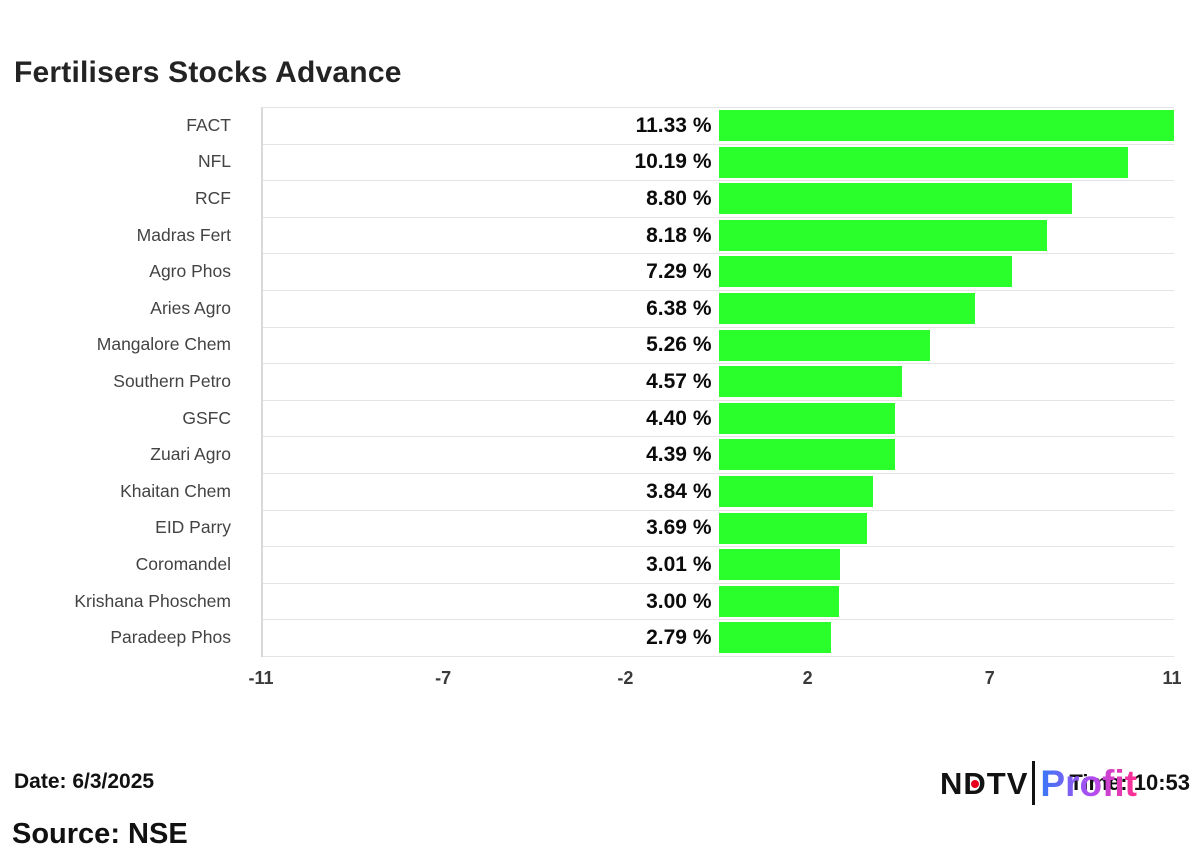 The height and width of the screenshot is (851, 1200). What do you see at coordinates (206, 417) in the screenshot?
I see `row-label: GSFC` at bounding box center [206, 417].